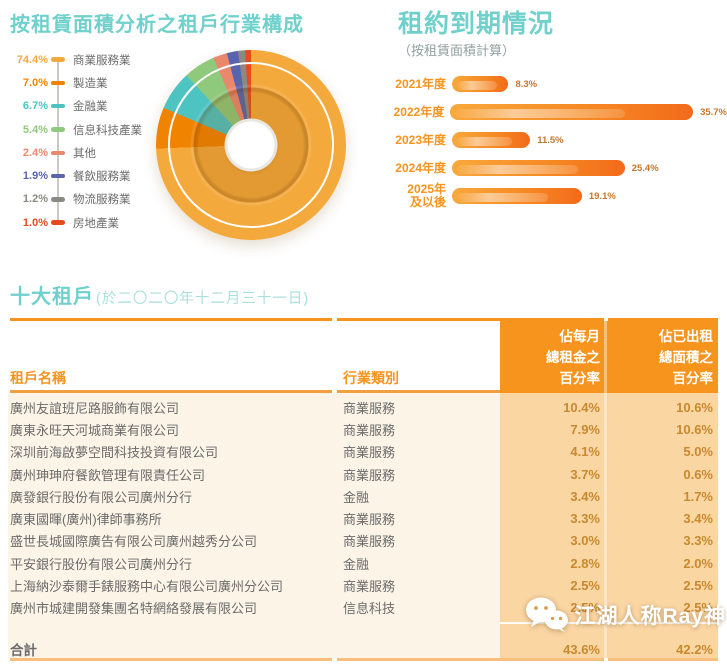  What do you see at coordinates (114, 453) in the screenshot?
I see `tenant-name-cell: 深圳前海啟夢空間科技投資有限公司` at bounding box center [114, 453].